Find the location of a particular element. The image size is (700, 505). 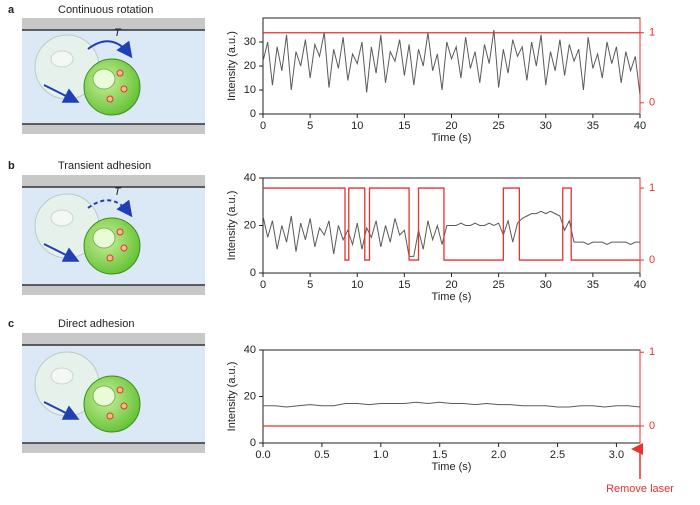

x-tick-label: 0.0 is located at coordinates (262, 455).